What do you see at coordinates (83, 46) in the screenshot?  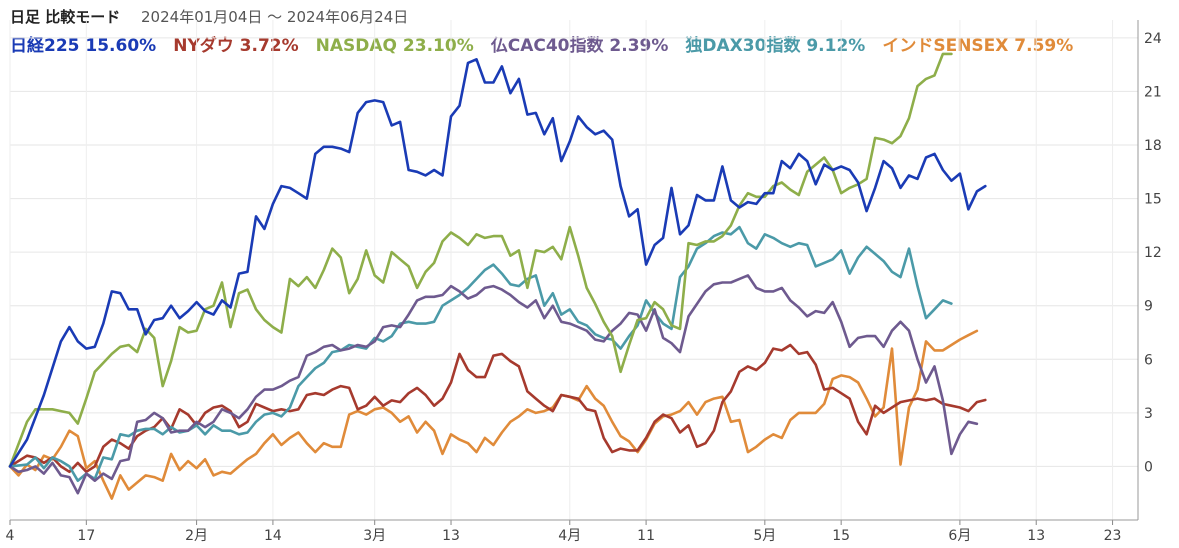 I see `legend-item-0: 日経225 15.60%` at bounding box center [83, 46].